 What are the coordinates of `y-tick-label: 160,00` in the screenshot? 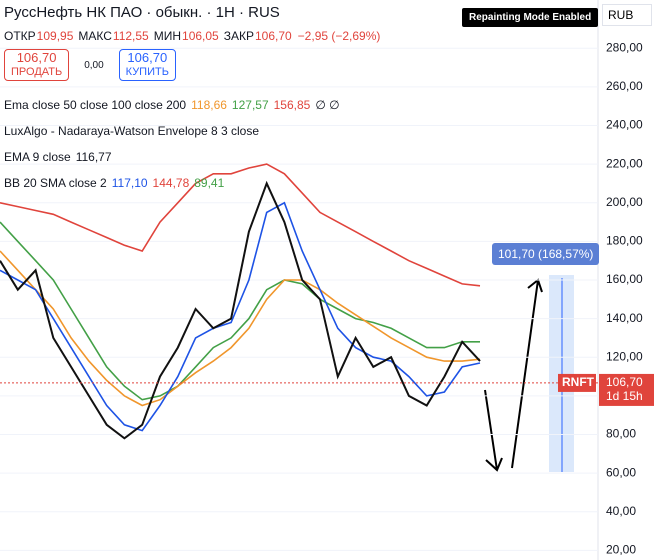 It's located at (624, 279).